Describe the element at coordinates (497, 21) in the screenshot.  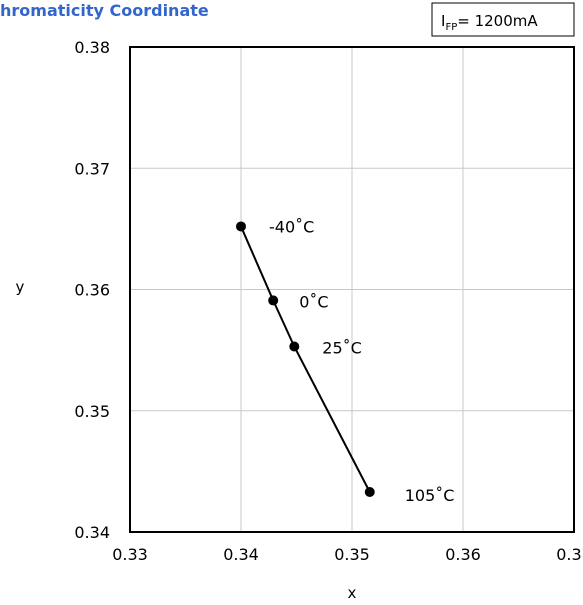
I see `condition-value: = 1200mA` at that location.